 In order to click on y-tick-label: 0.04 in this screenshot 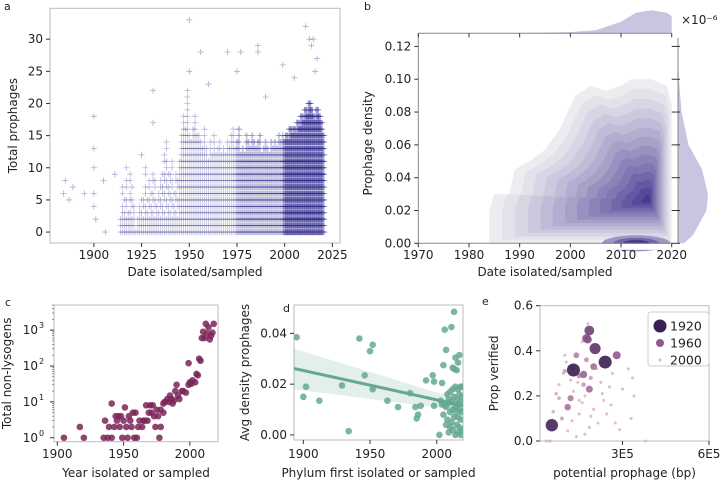, I will do `click(273, 333)`.